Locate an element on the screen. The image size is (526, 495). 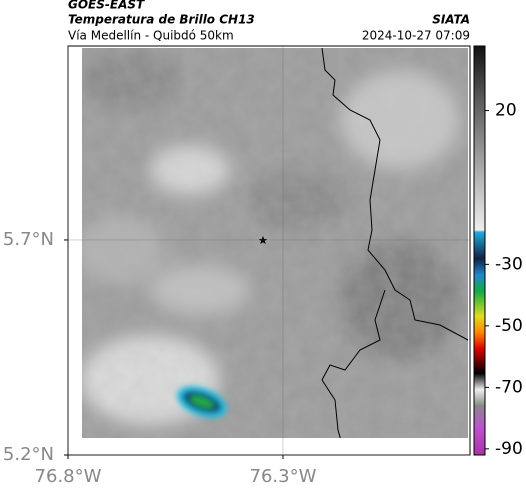
y-tick-label: 5.7°N is located at coordinates (28, 239).